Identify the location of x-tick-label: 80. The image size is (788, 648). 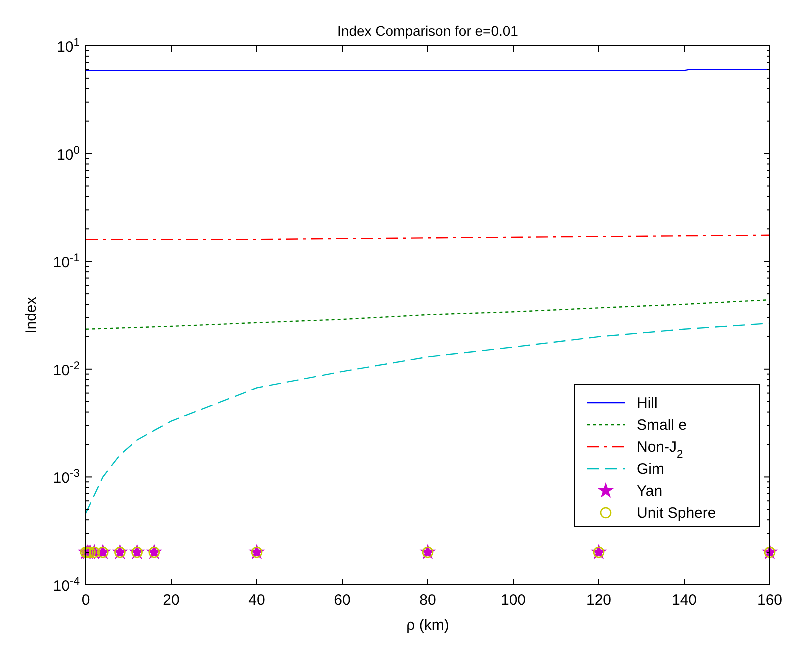
(428, 600).